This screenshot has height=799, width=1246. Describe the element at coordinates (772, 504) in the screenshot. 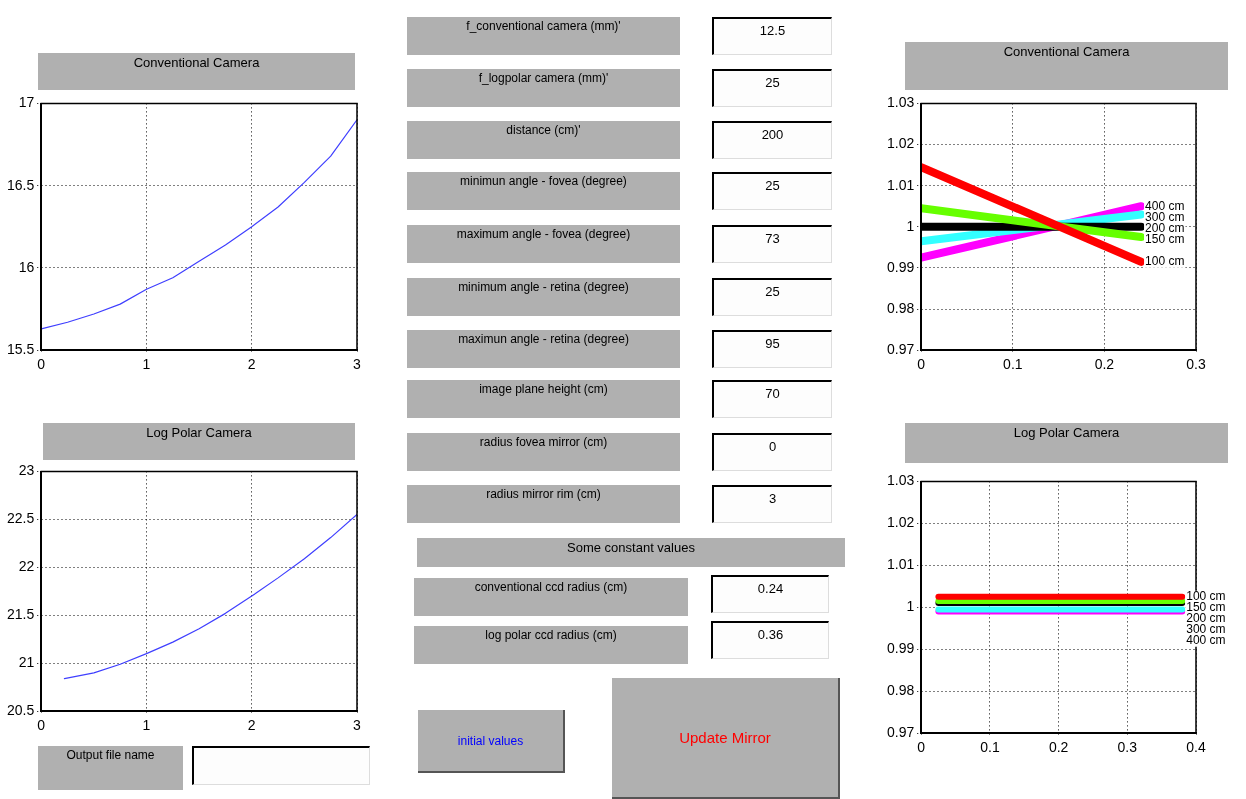

I see `text: 3` at that location.